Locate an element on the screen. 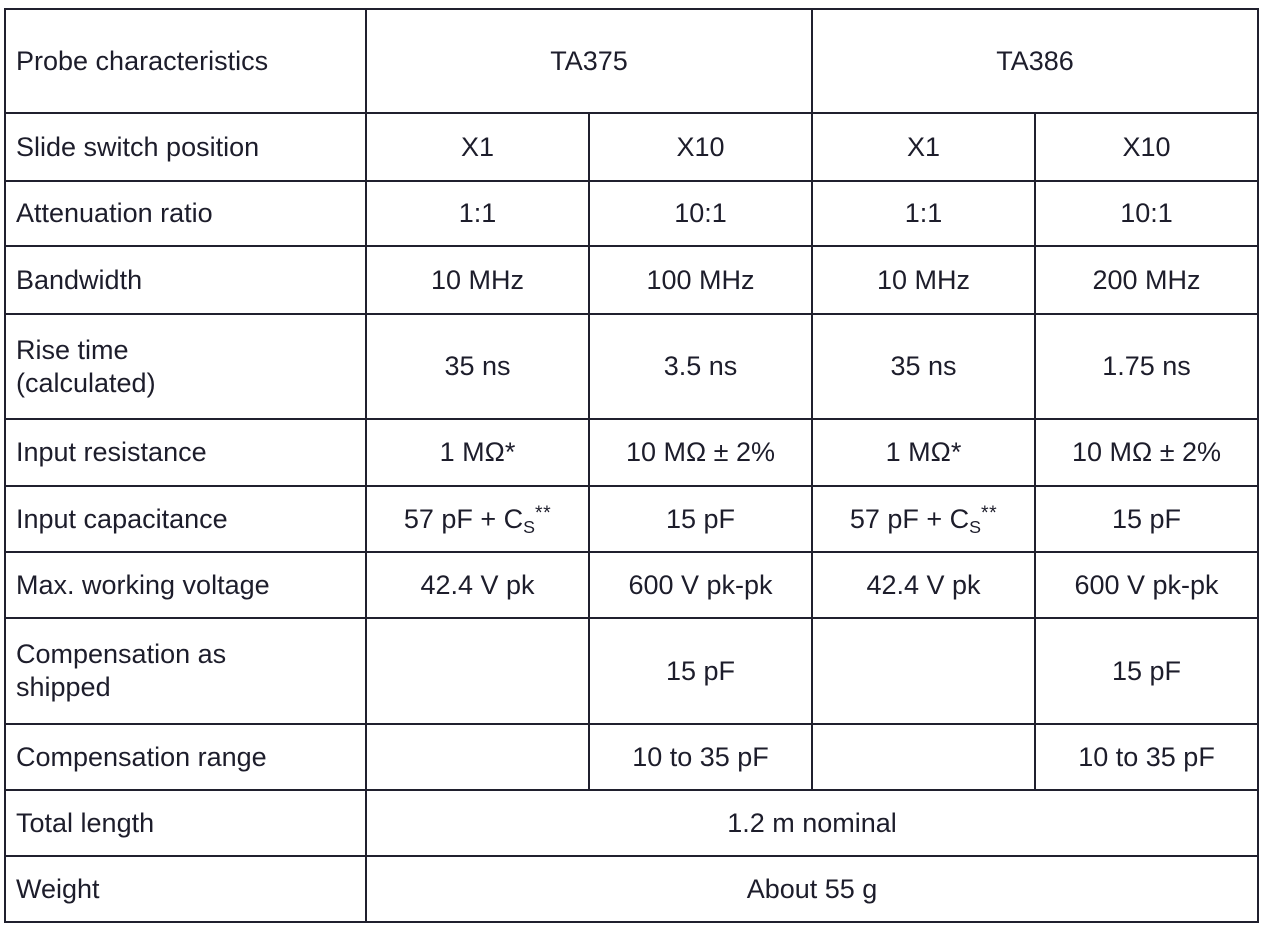 The width and height of the screenshot is (1261, 925). cell-total-length-value: 1.2 m nominal is located at coordinates (812, 823).